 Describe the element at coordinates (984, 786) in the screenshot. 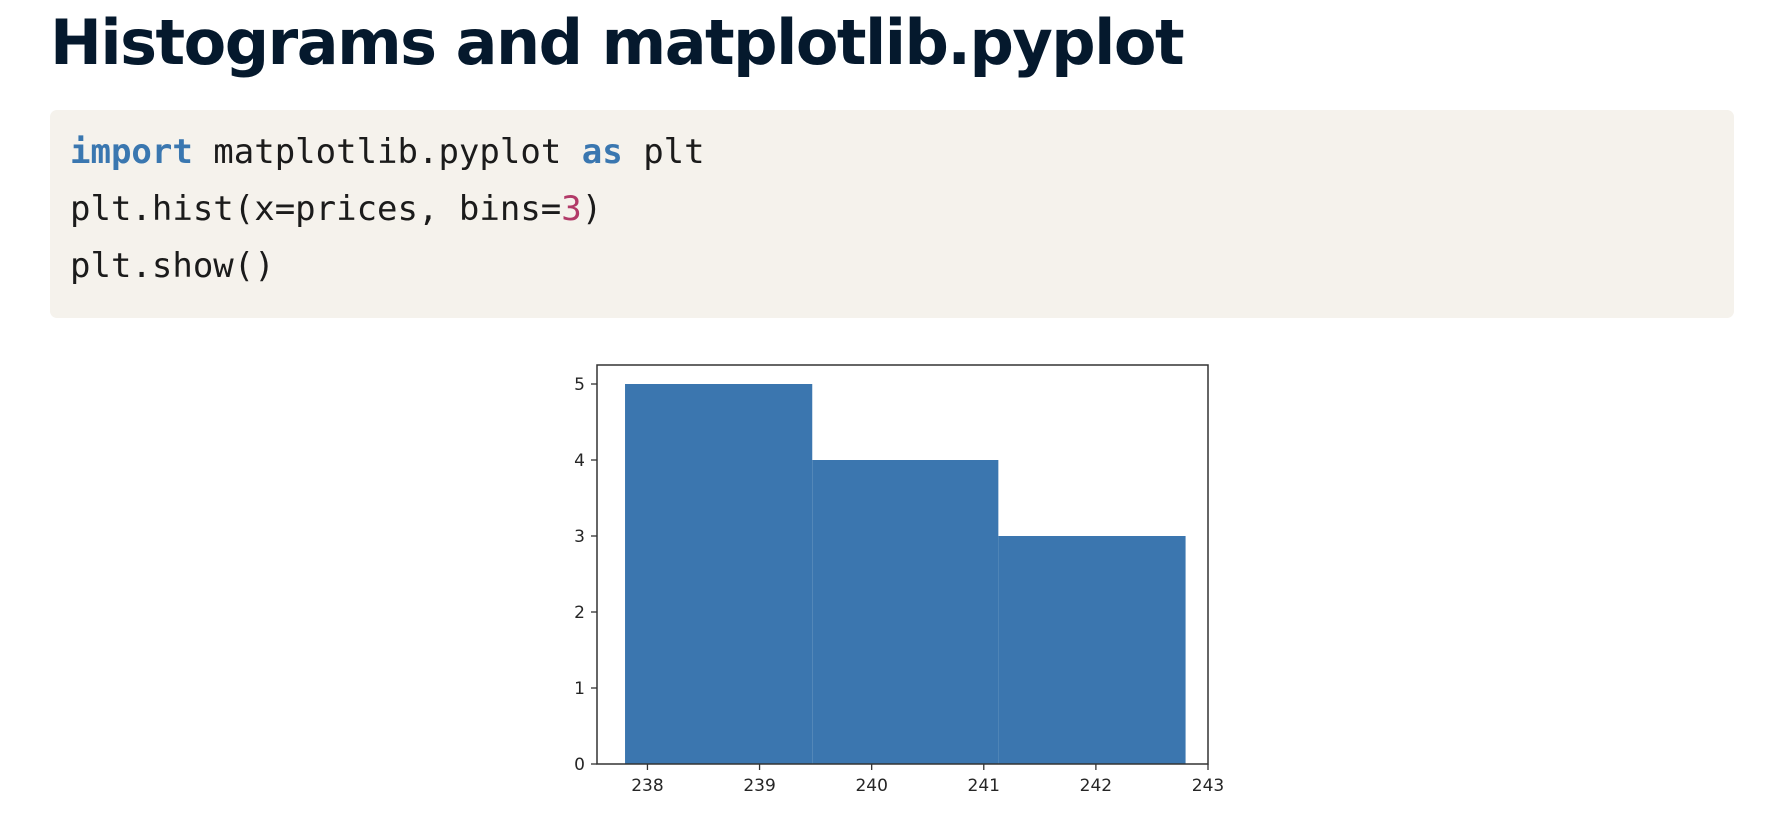

I see `x-tick-label: 241` at that location.